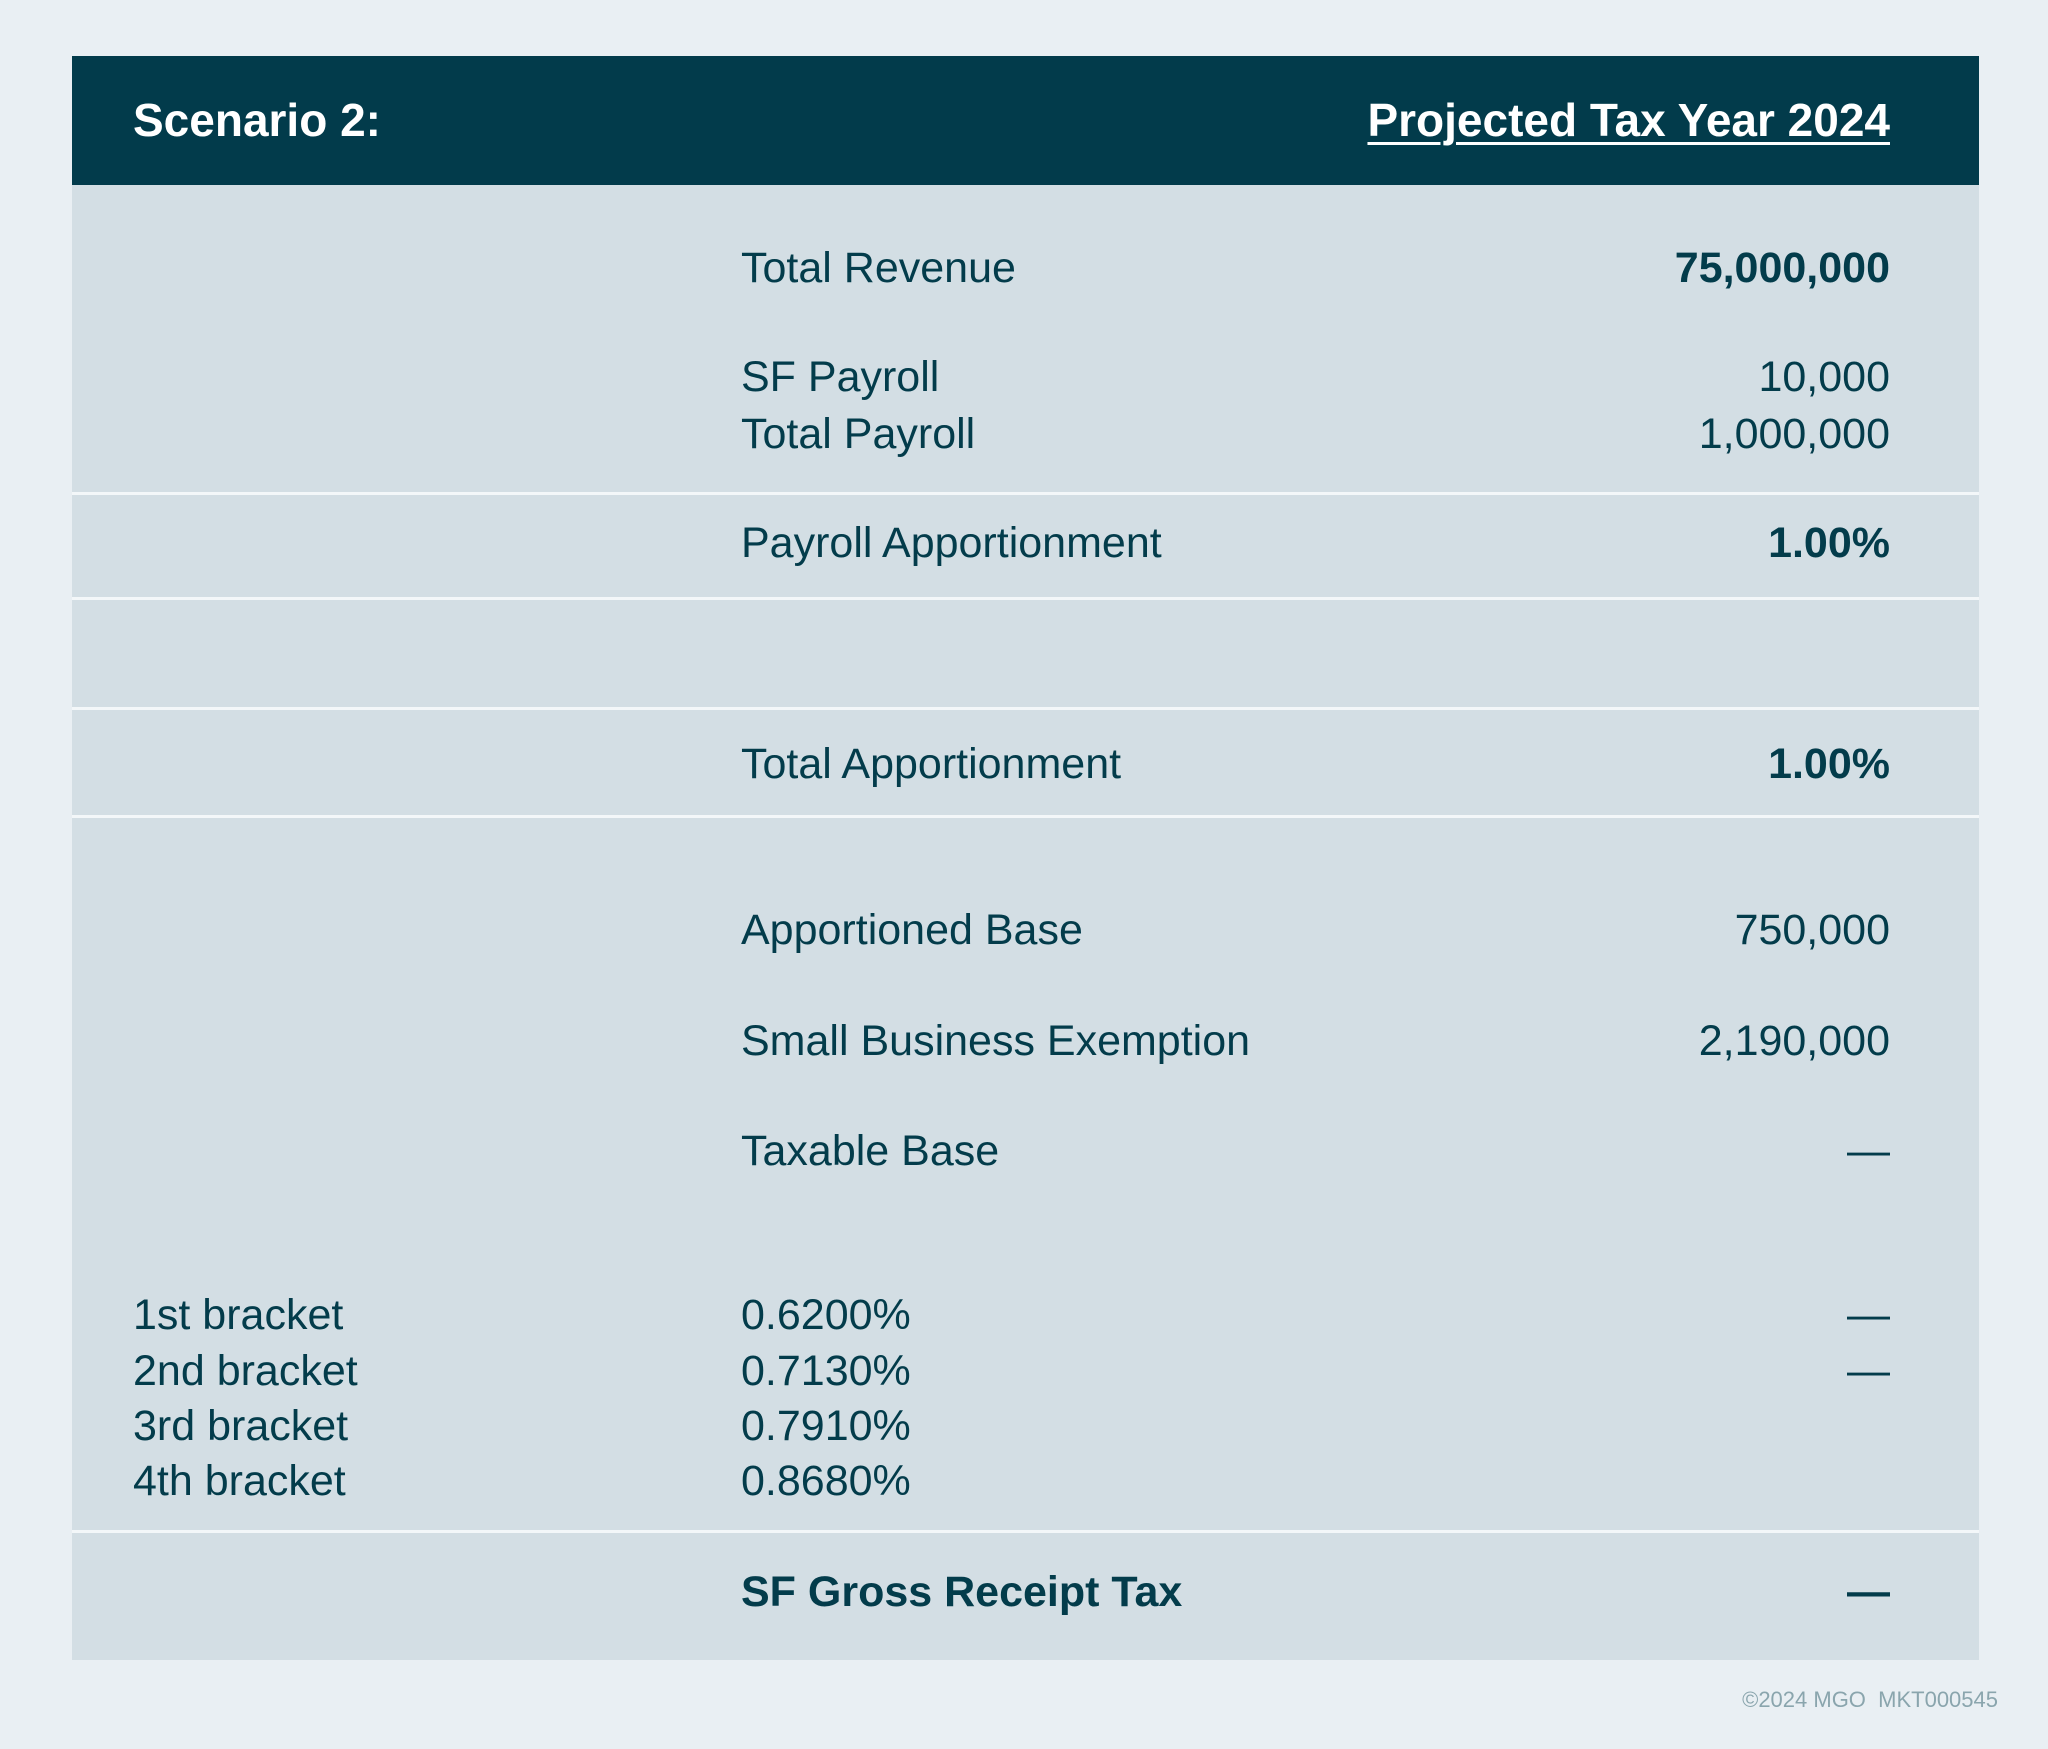 This screenshot has height=1749, width=2048. I want to click on bracket-rate: 0.8680%, so click(826, 1481).